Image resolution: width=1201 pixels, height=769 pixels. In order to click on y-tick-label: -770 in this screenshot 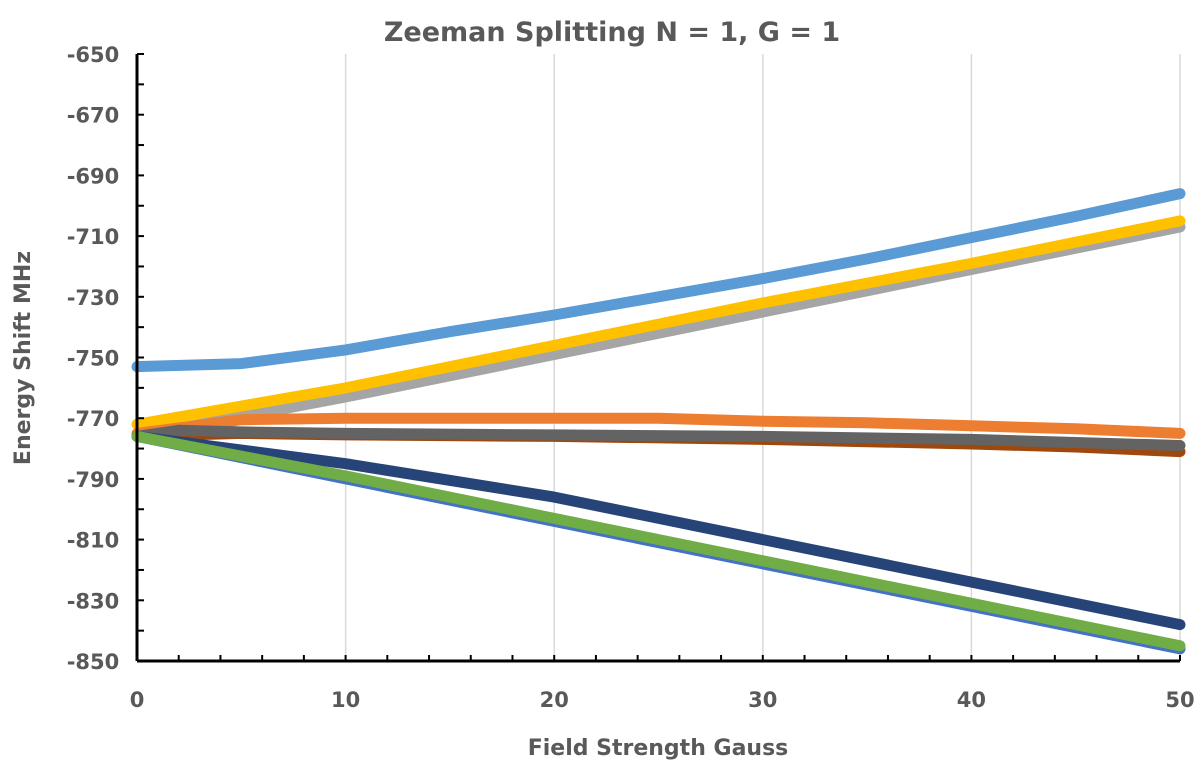, I will do `click(93, 419)`.